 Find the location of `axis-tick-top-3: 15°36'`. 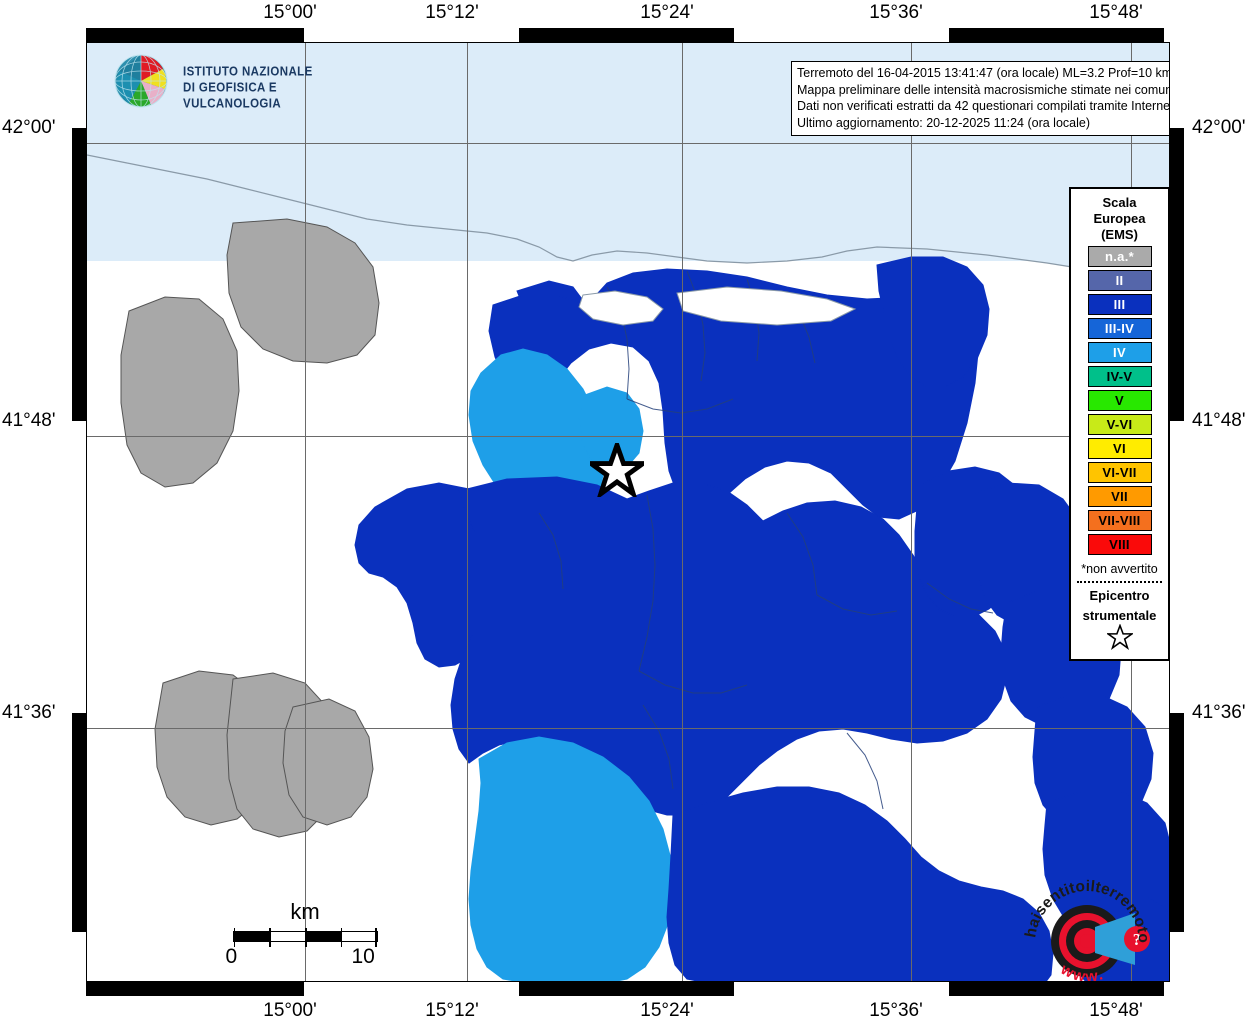

axis-tick-top-3: 15°36' is located at coordinates (896, 12).